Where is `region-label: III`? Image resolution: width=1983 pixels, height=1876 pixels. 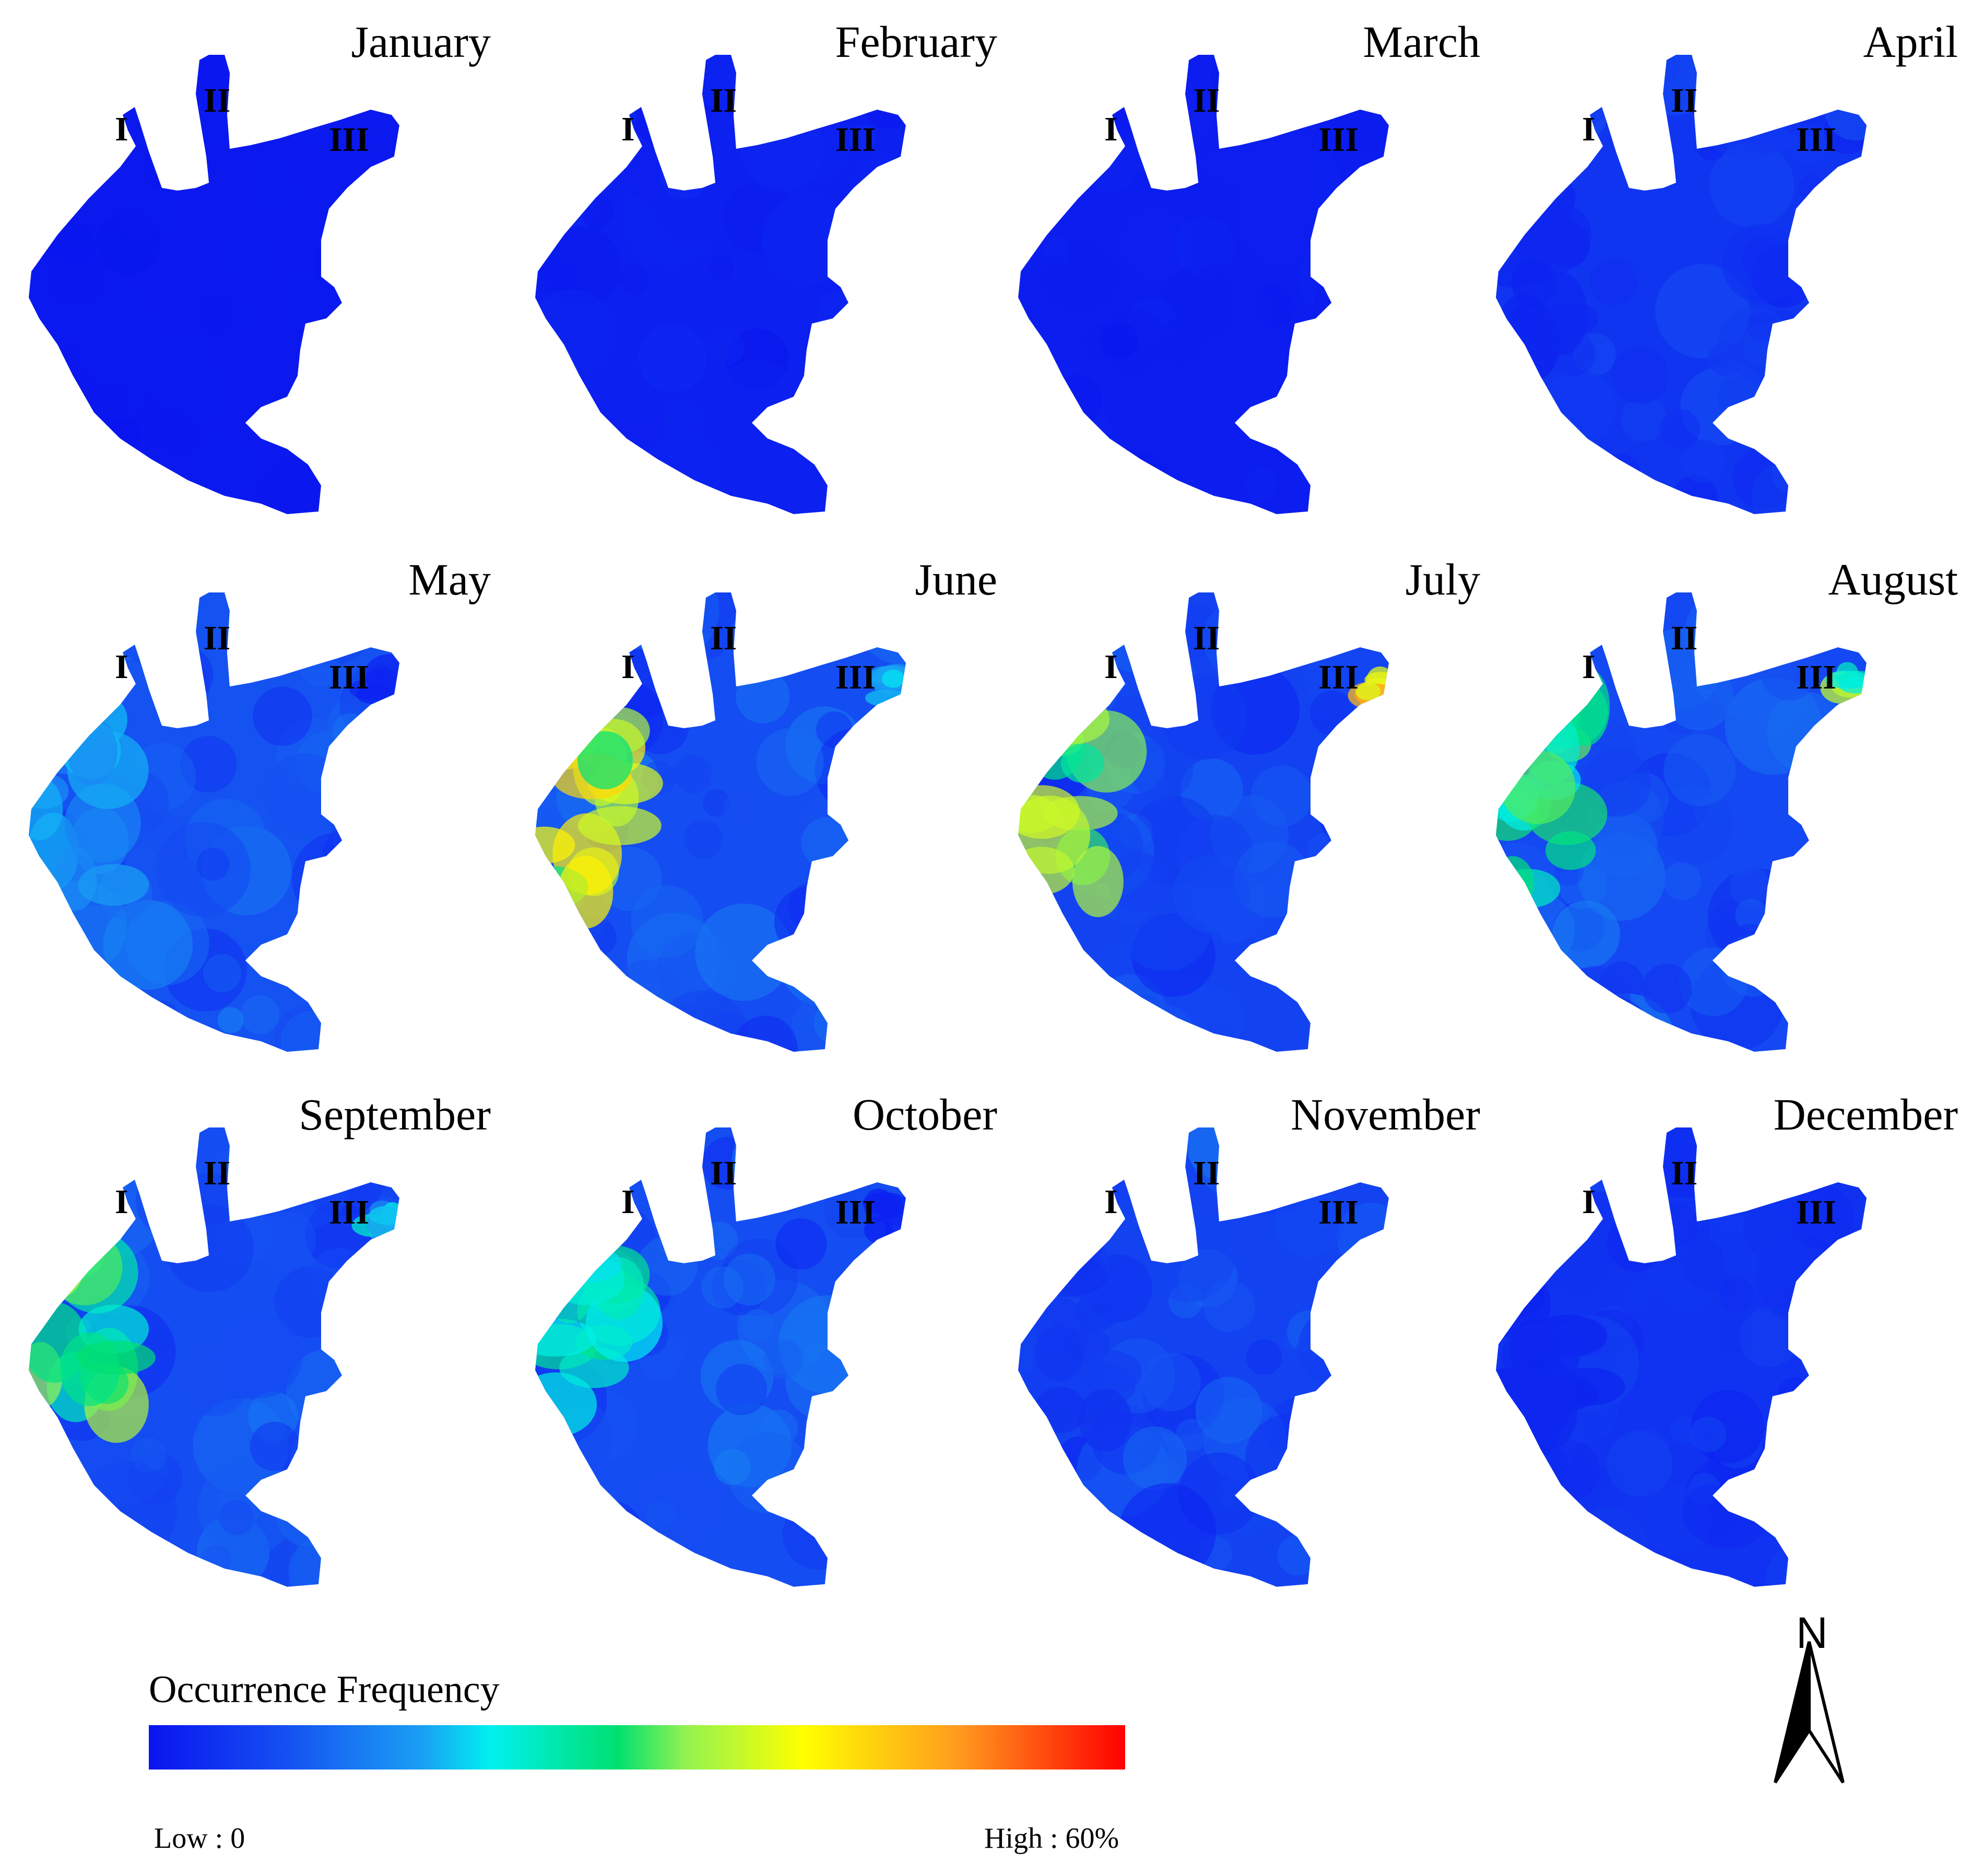 region-label: III is located at coordinates (1816, 1212).